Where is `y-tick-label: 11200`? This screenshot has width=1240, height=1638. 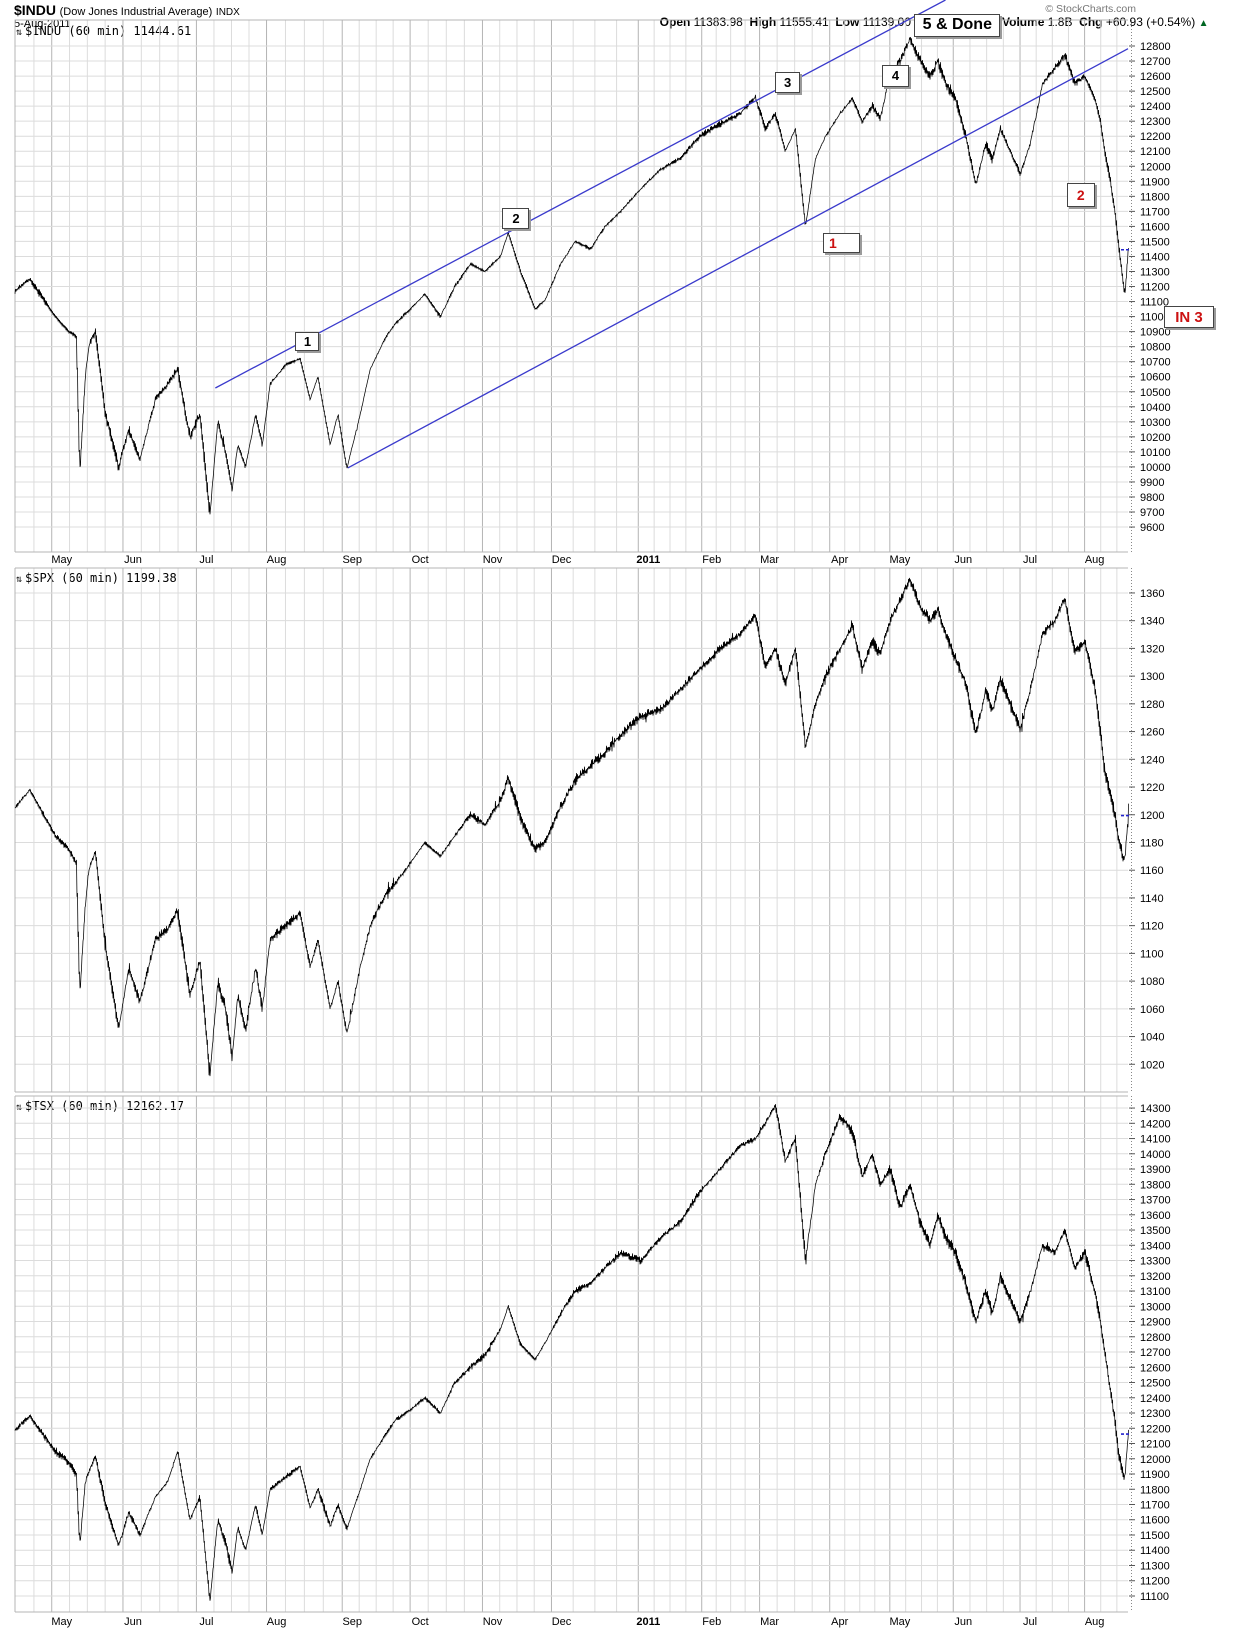
y-tick-label: 11200 is located at coordinates (1155, 288).